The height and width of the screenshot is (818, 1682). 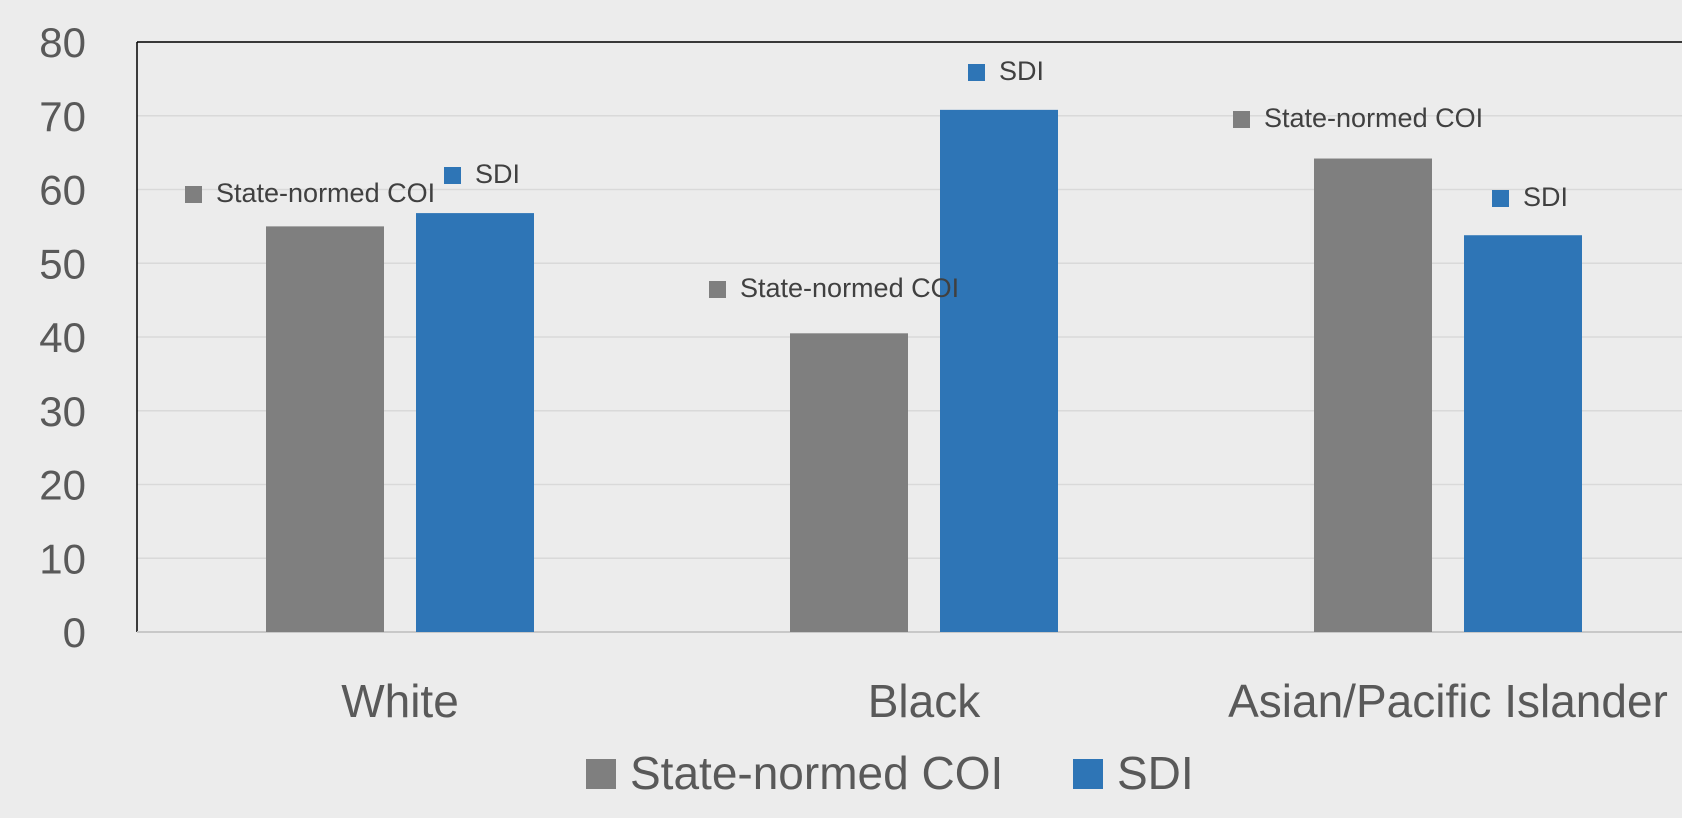 What do you see at coordinates (62, 337) in the screenshot?
I see `y-tick-label: 40` at bounding box center [62, 337].